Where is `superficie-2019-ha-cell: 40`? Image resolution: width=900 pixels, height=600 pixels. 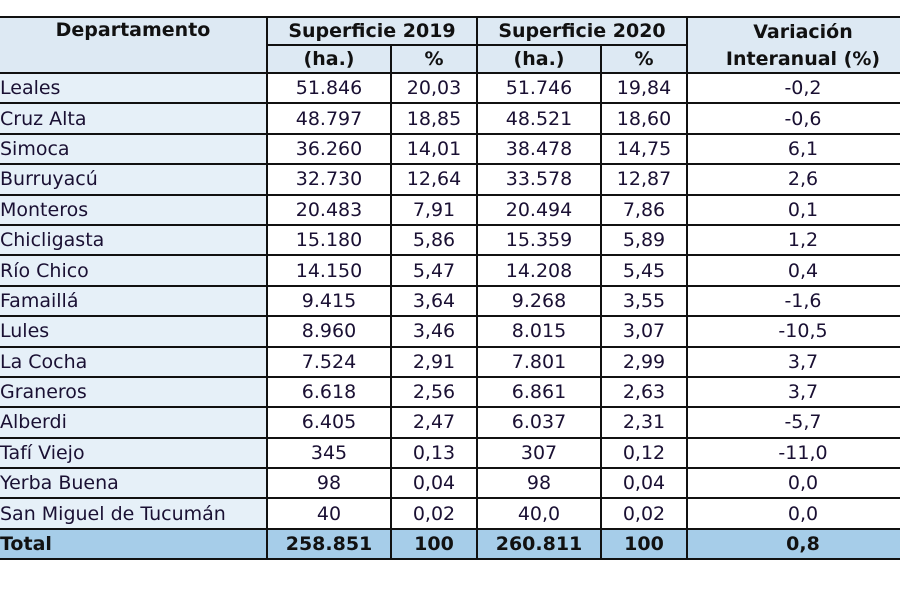
superficie-2019-ha-cell: 40 is located at coordinates (329, 513).